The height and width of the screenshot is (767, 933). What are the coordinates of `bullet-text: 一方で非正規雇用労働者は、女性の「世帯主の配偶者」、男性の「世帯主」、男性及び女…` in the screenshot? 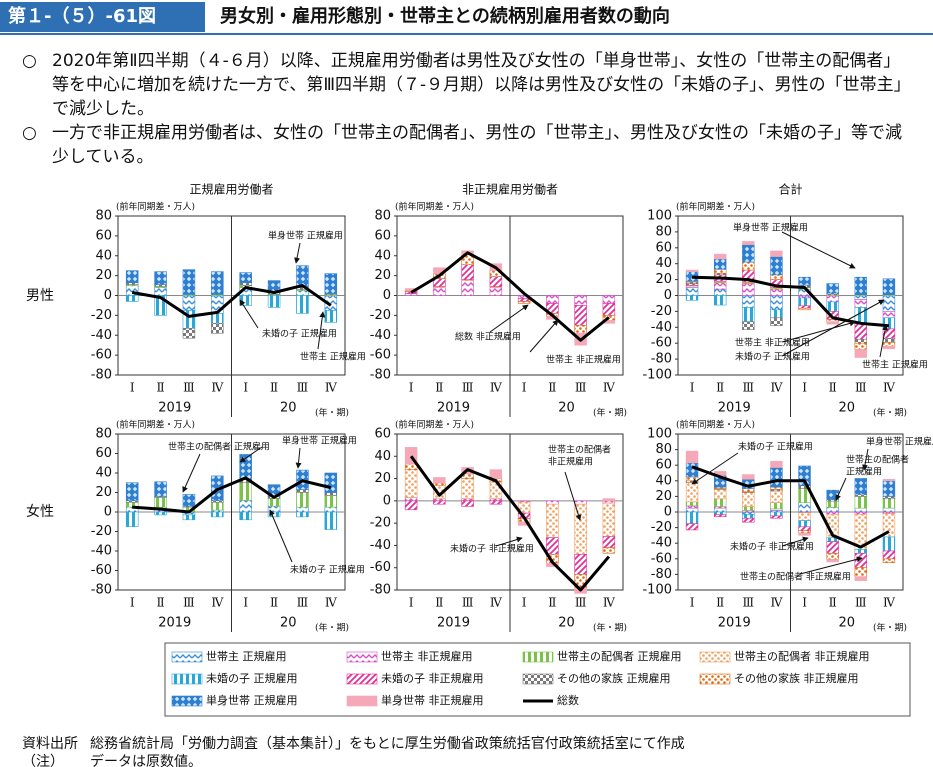 It's located at (477, 145).